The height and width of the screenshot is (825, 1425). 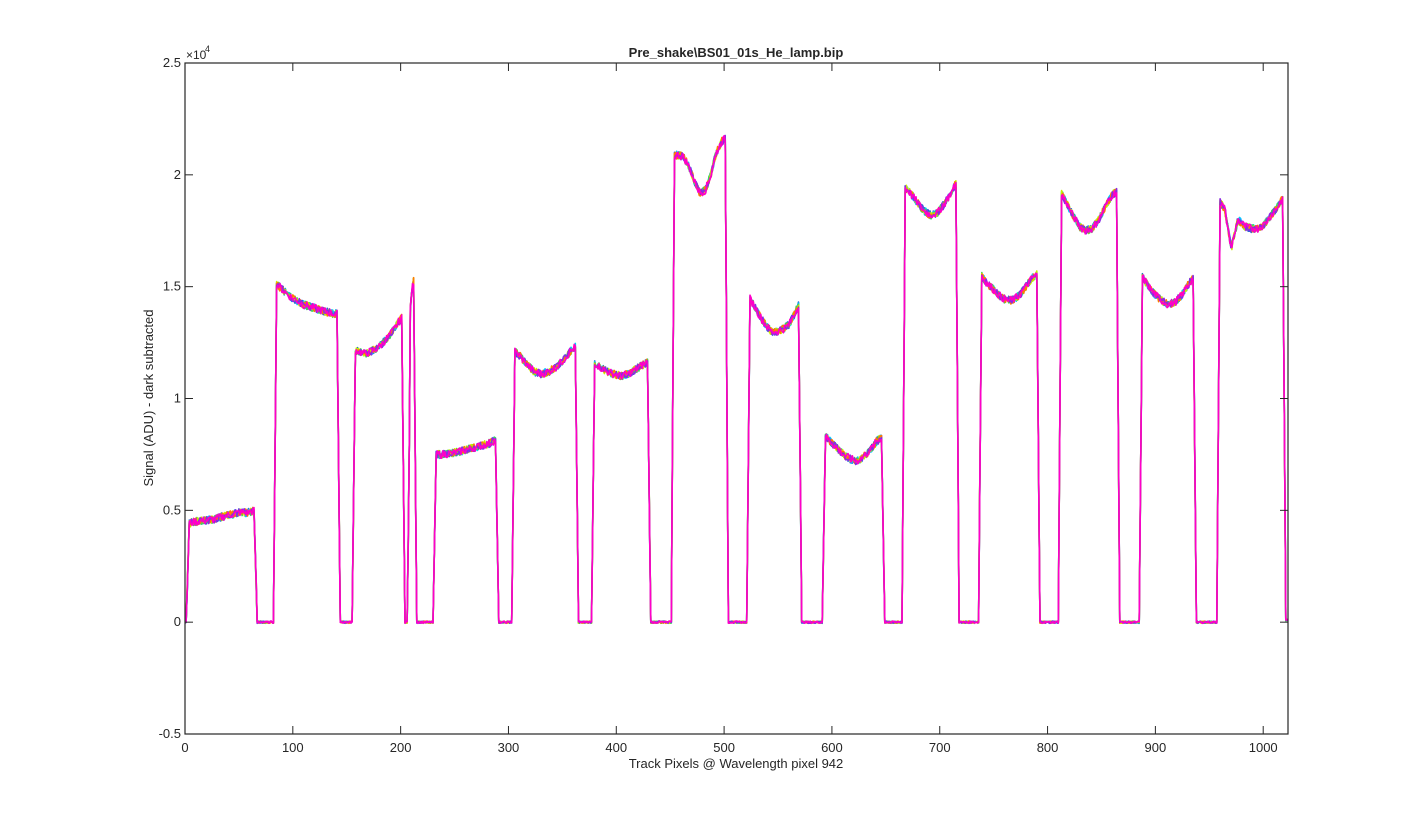 What do you see at coordinates (1263, 747) in the screenshot?
I see `x-tick-label: 1000` at bounding box center [1263, 747].